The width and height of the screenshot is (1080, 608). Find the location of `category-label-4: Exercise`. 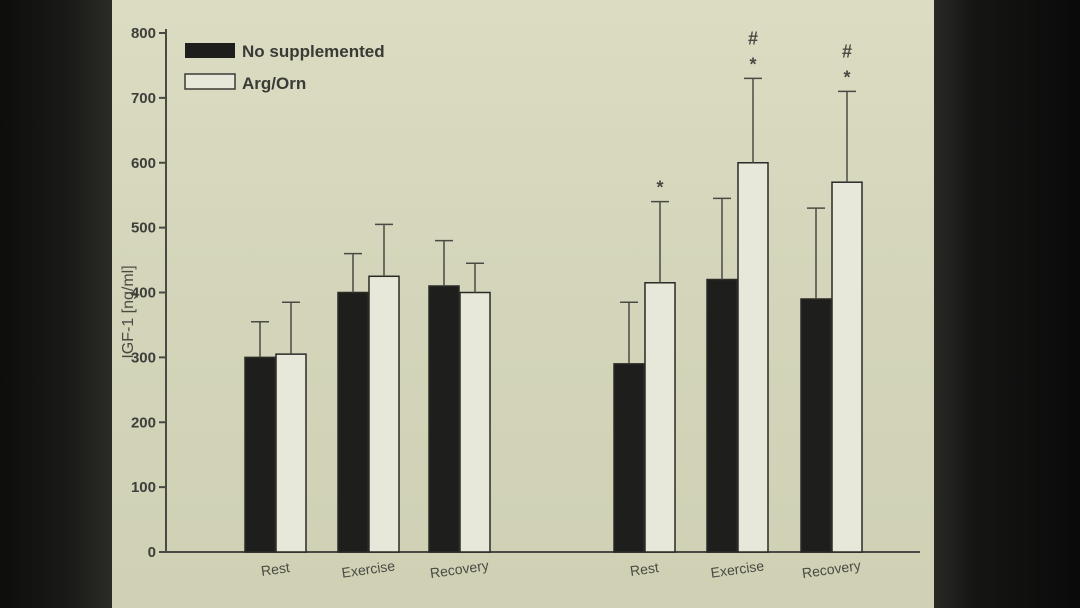

category-label-4: Exercise is located at coordinates (738, 568).